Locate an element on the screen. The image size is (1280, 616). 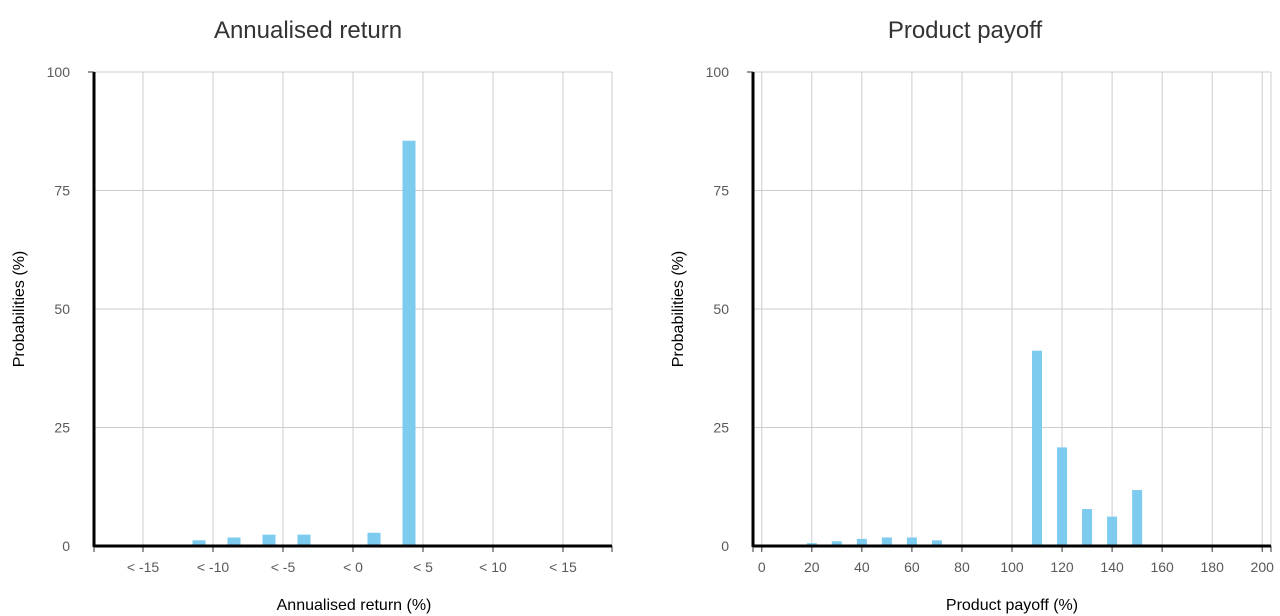
x-tick-label: 160 is located at coordinates (1162, 567).